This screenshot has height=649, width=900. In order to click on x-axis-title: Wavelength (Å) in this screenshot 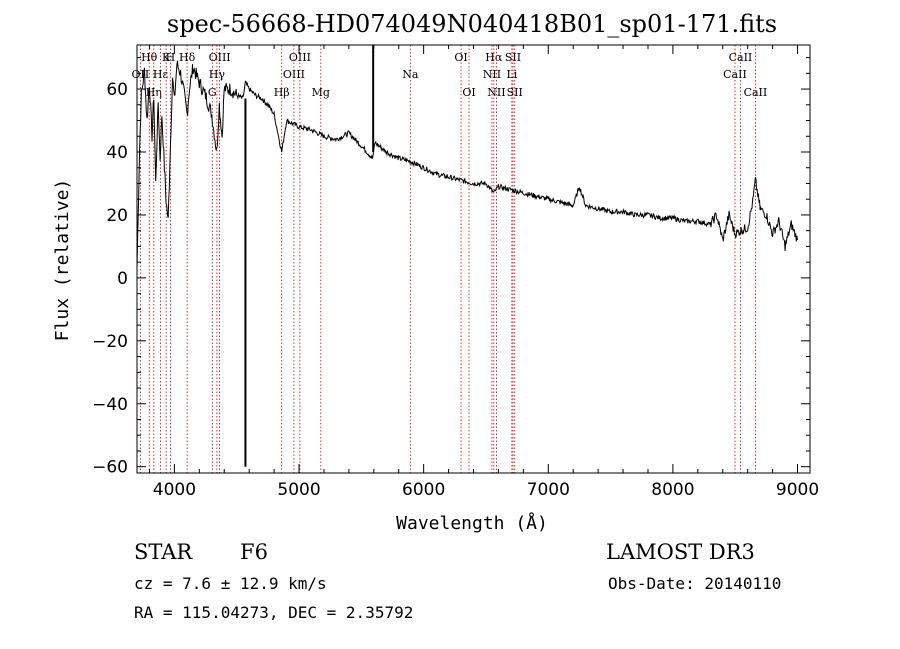, I will do `click(472, 523)`.